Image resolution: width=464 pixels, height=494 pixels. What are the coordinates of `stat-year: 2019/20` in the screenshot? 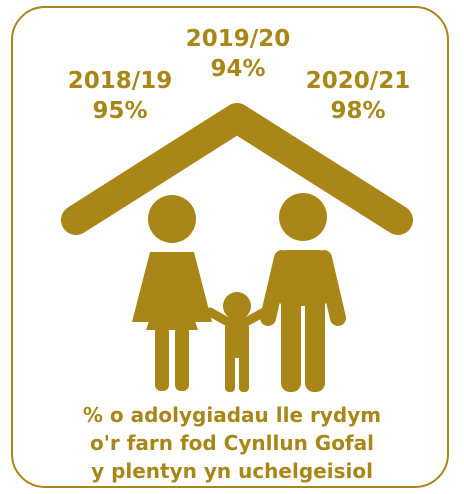 It's located at (238, 39).